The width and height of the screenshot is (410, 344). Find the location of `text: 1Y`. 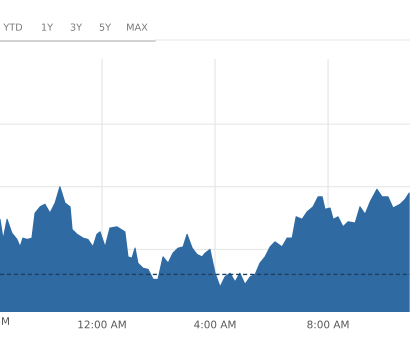

text: 1Y is located at coordinates (48, 27).